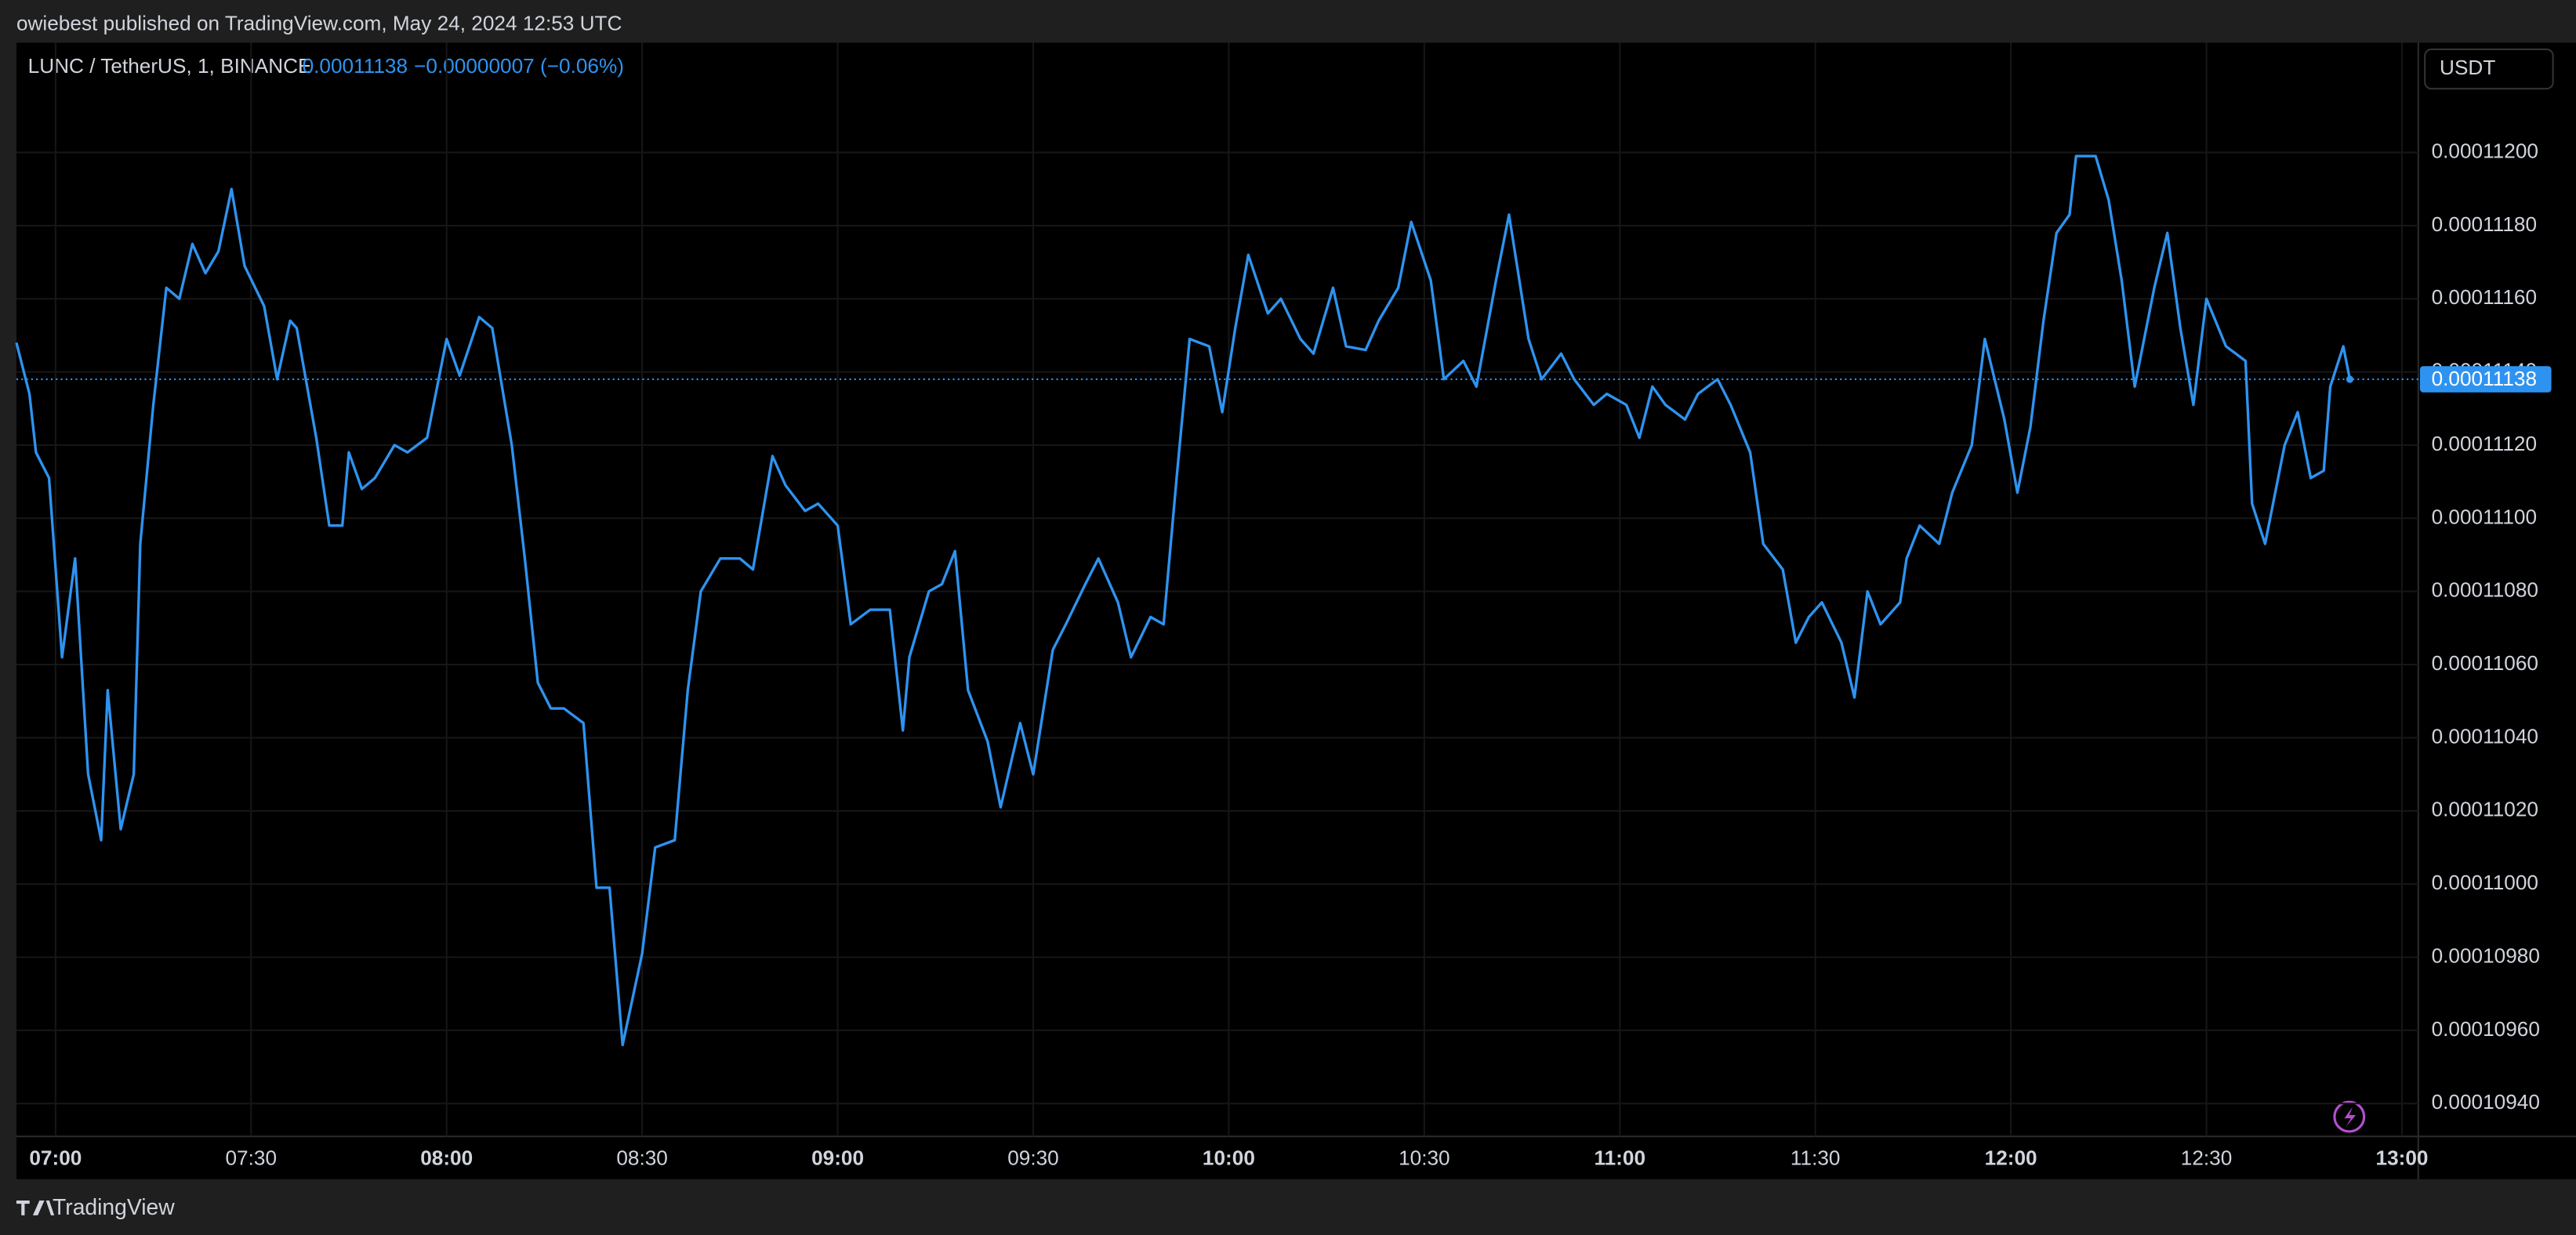  Describe the element at coordinates (2486, 955) in the screenshot. I see `y-tick-label: 0.00010980` at that location.